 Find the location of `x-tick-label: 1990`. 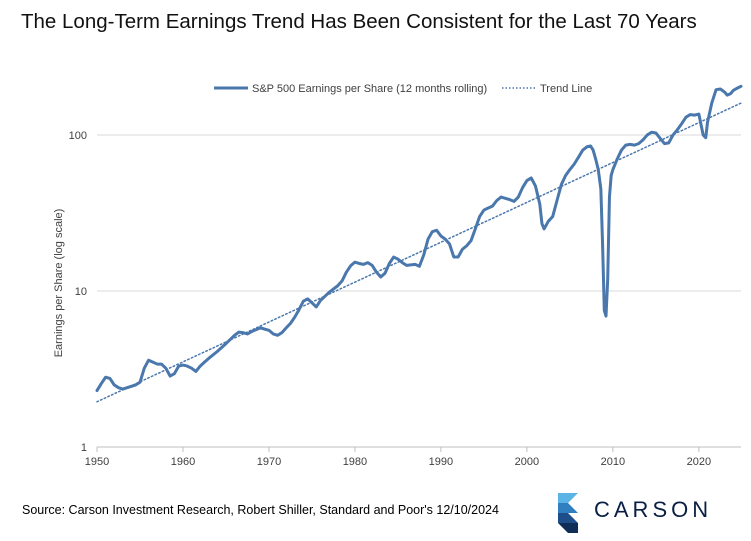

x-tick-label: 1990 is located at coordinates (441, 462).